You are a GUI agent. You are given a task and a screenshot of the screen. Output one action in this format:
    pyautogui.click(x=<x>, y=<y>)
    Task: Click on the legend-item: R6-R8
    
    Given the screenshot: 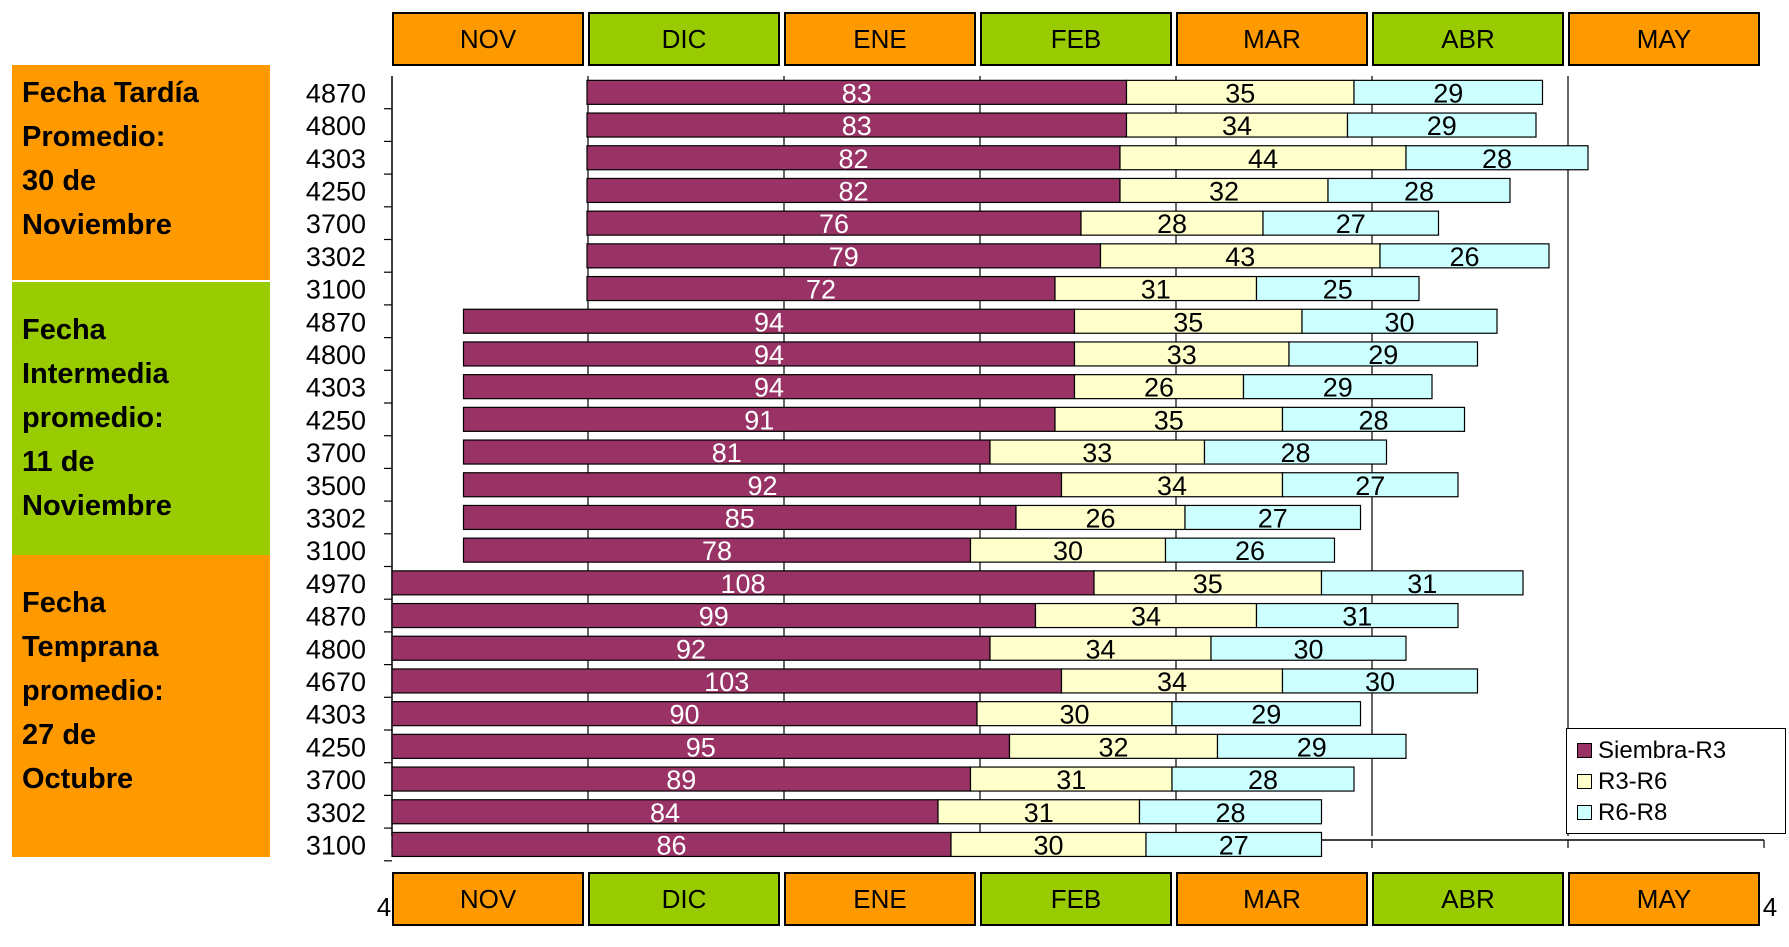 What is the action you would take?
    pyautogui.click(x=1676, y=812)
    